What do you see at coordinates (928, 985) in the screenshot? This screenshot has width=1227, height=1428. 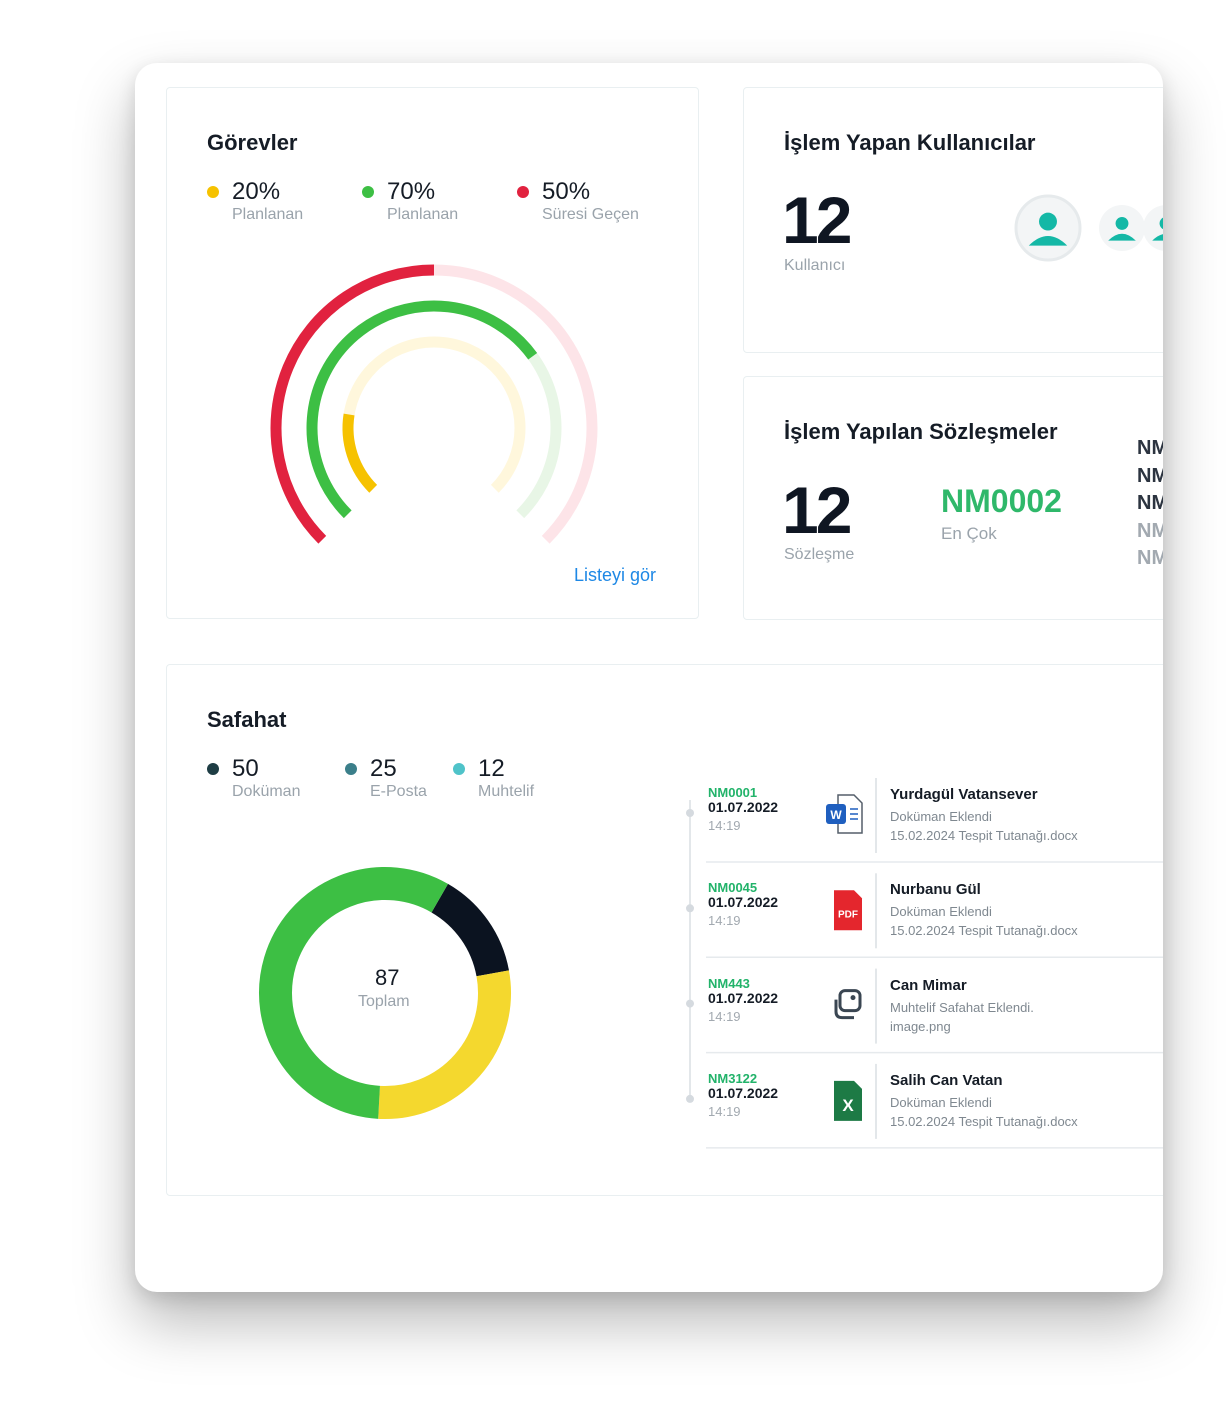 I see `user-name: Can Mimar` at bounding box center [928, 985].